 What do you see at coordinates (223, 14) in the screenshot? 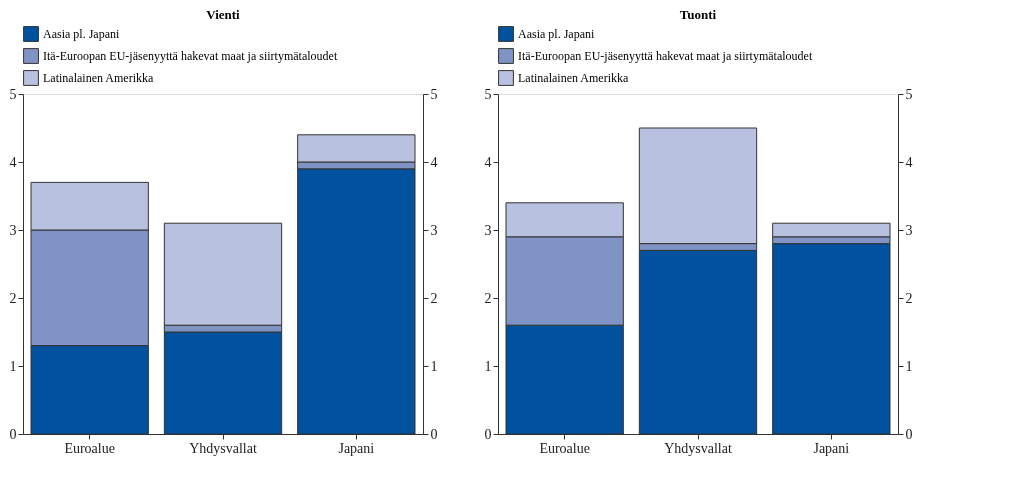
I see `chart-title: Vienti` at bounding box center [223, 14].